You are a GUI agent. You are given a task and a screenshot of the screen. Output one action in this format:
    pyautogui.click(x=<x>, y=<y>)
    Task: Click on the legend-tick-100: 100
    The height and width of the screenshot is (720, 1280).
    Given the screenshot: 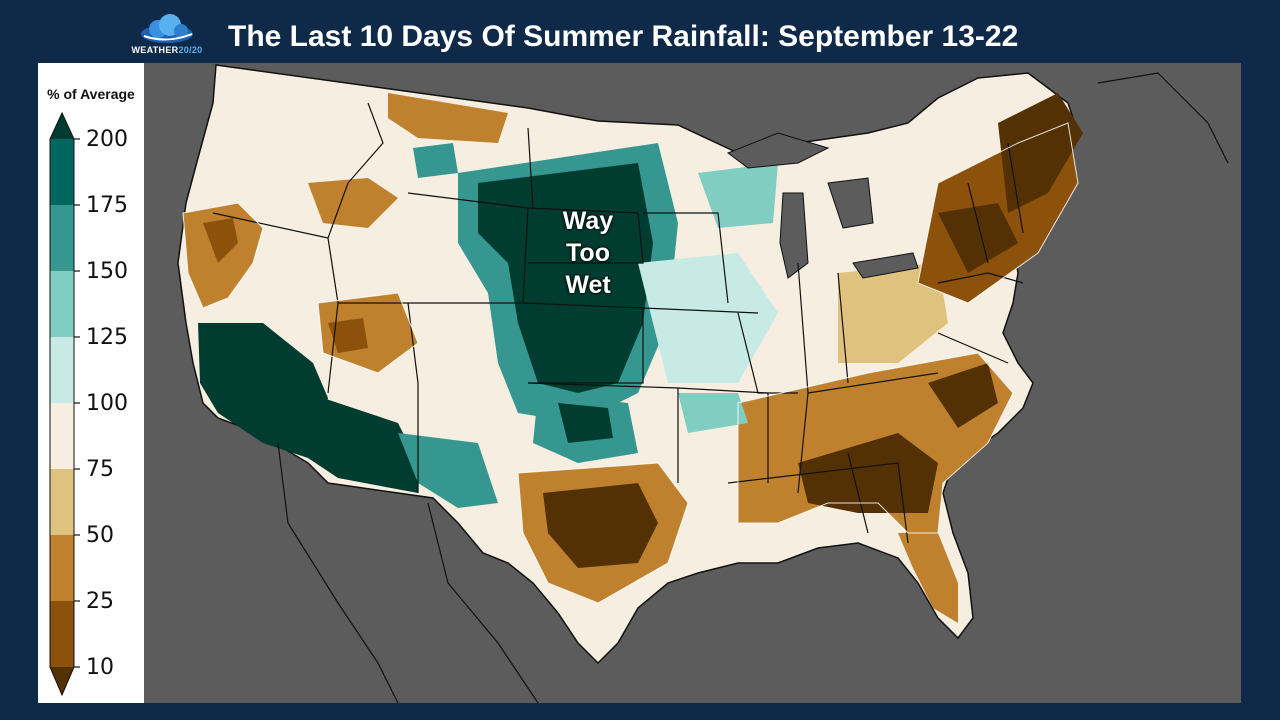 What is the action you would take?
    pyautogui.click(x=107, y=403)
    